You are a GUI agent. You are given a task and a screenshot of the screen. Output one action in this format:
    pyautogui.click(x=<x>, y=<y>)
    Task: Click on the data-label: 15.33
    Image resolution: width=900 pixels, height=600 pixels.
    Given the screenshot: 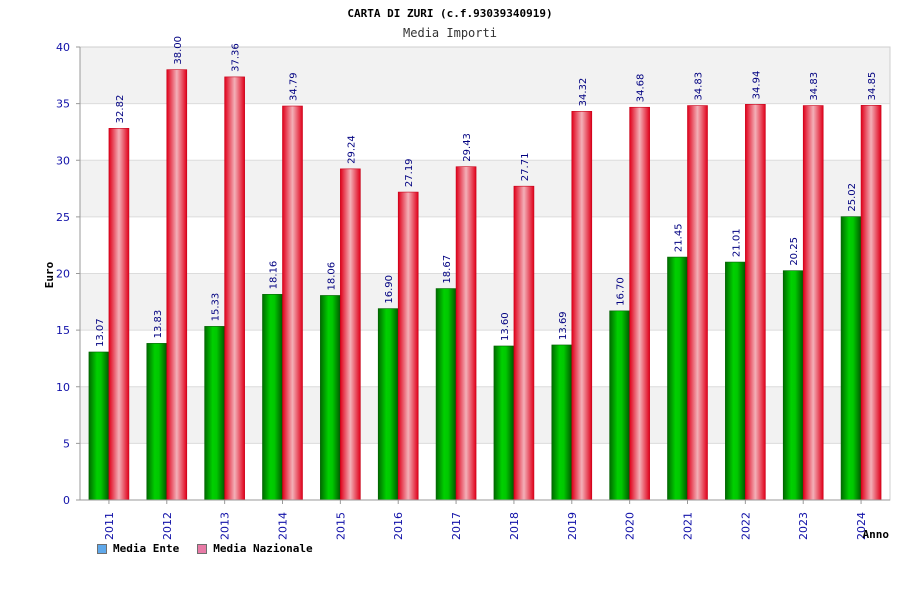 What is the action you would take?
    pyautogui.click(x=216, y=307)
    